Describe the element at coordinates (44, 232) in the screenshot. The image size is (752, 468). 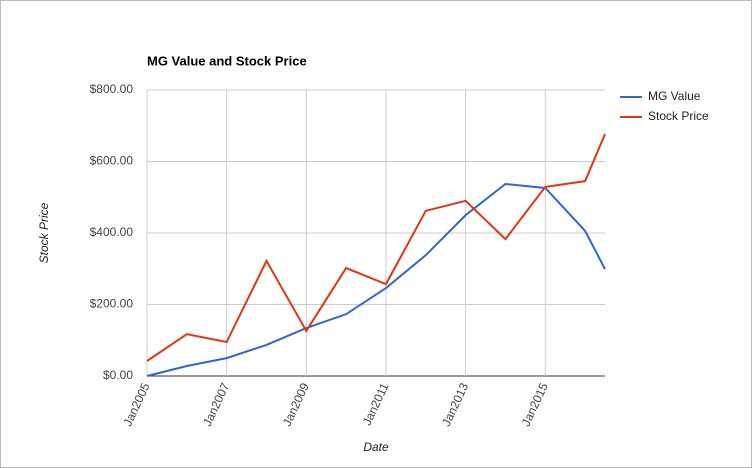
I see `y-axis-label: Stock Price` at that location.